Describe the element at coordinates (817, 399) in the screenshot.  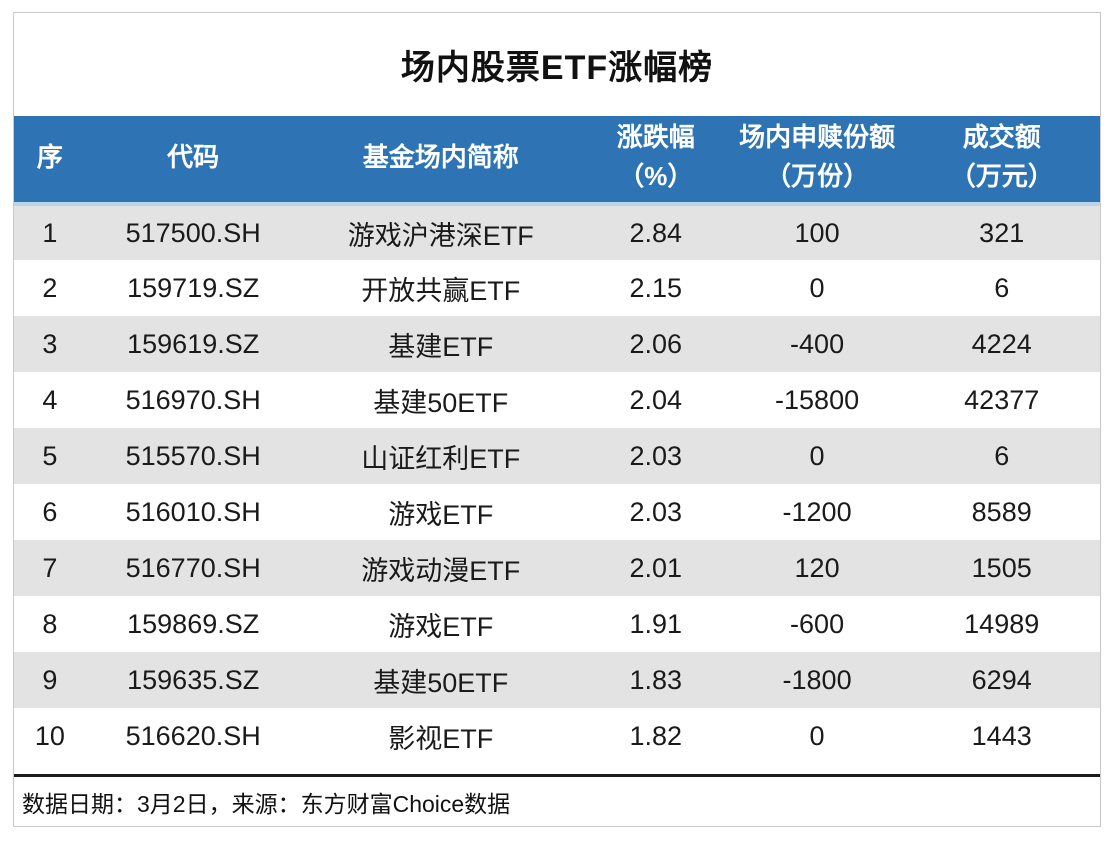
I see `cell-shares: -15800` at that location.